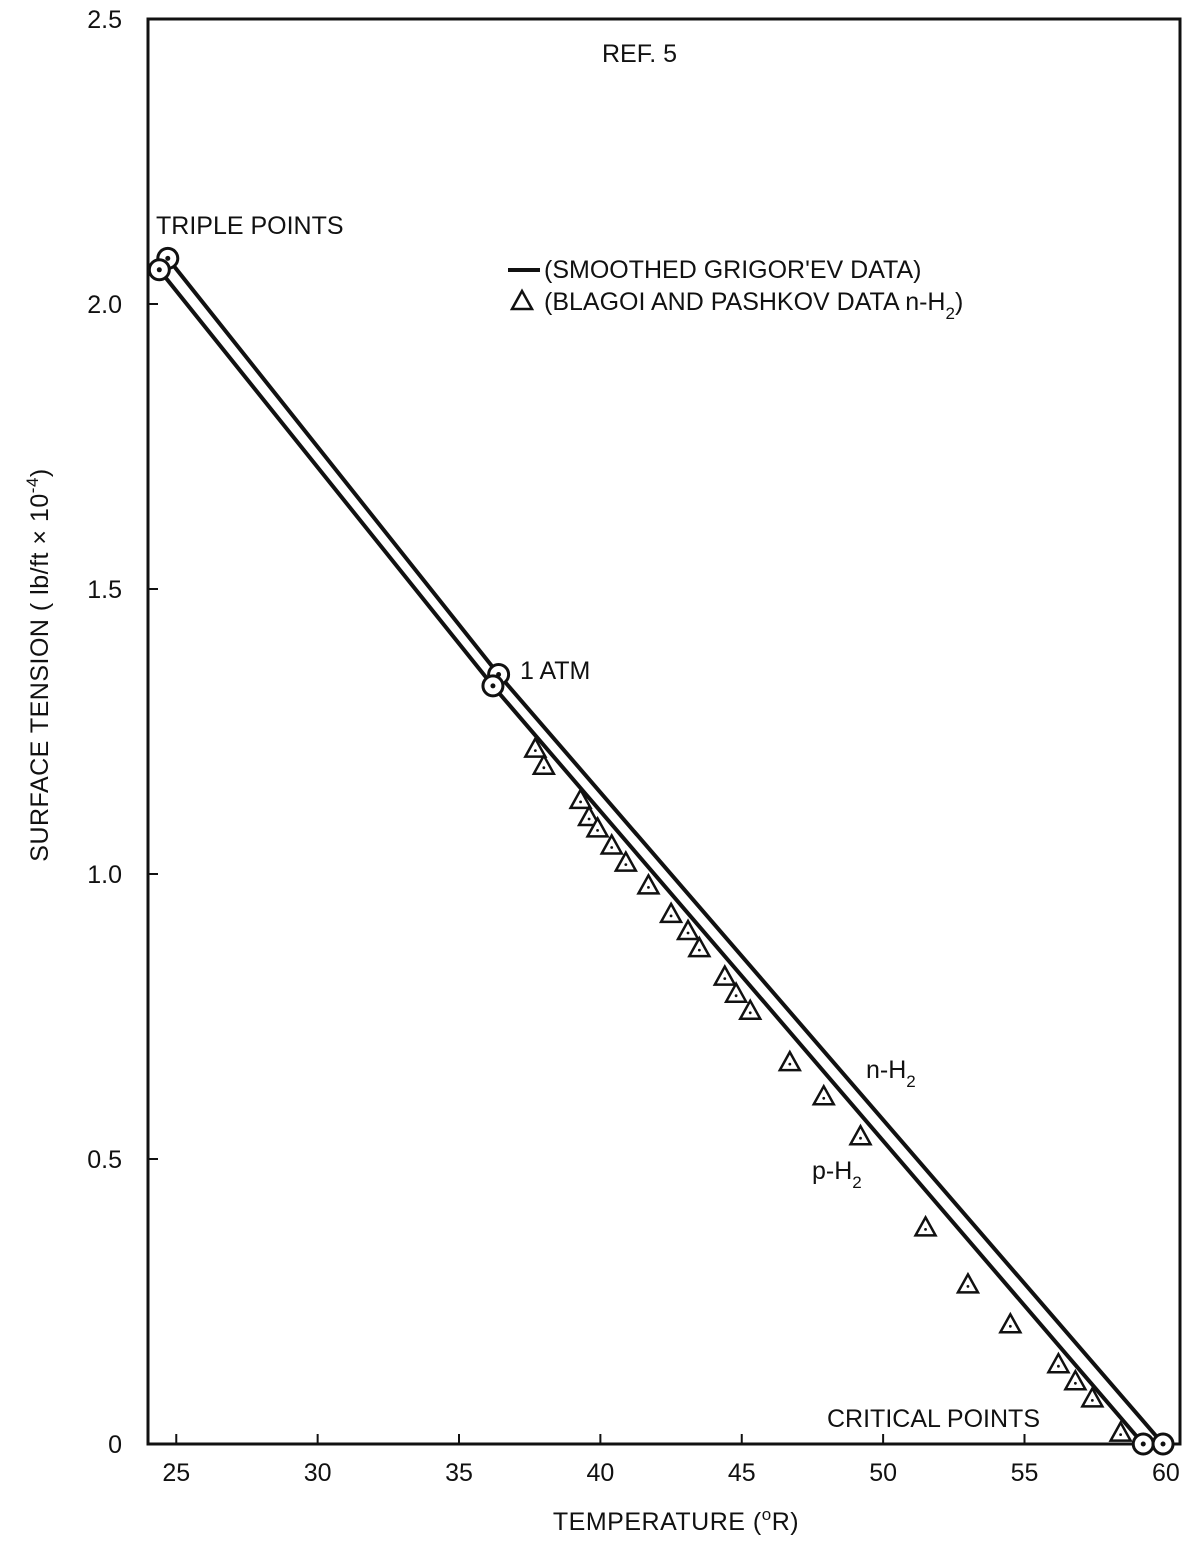  What do you see at coordinates (883, 1473) in the screenshot?
I see `x-tick-label: 50` at bounding box center [883, 1473].